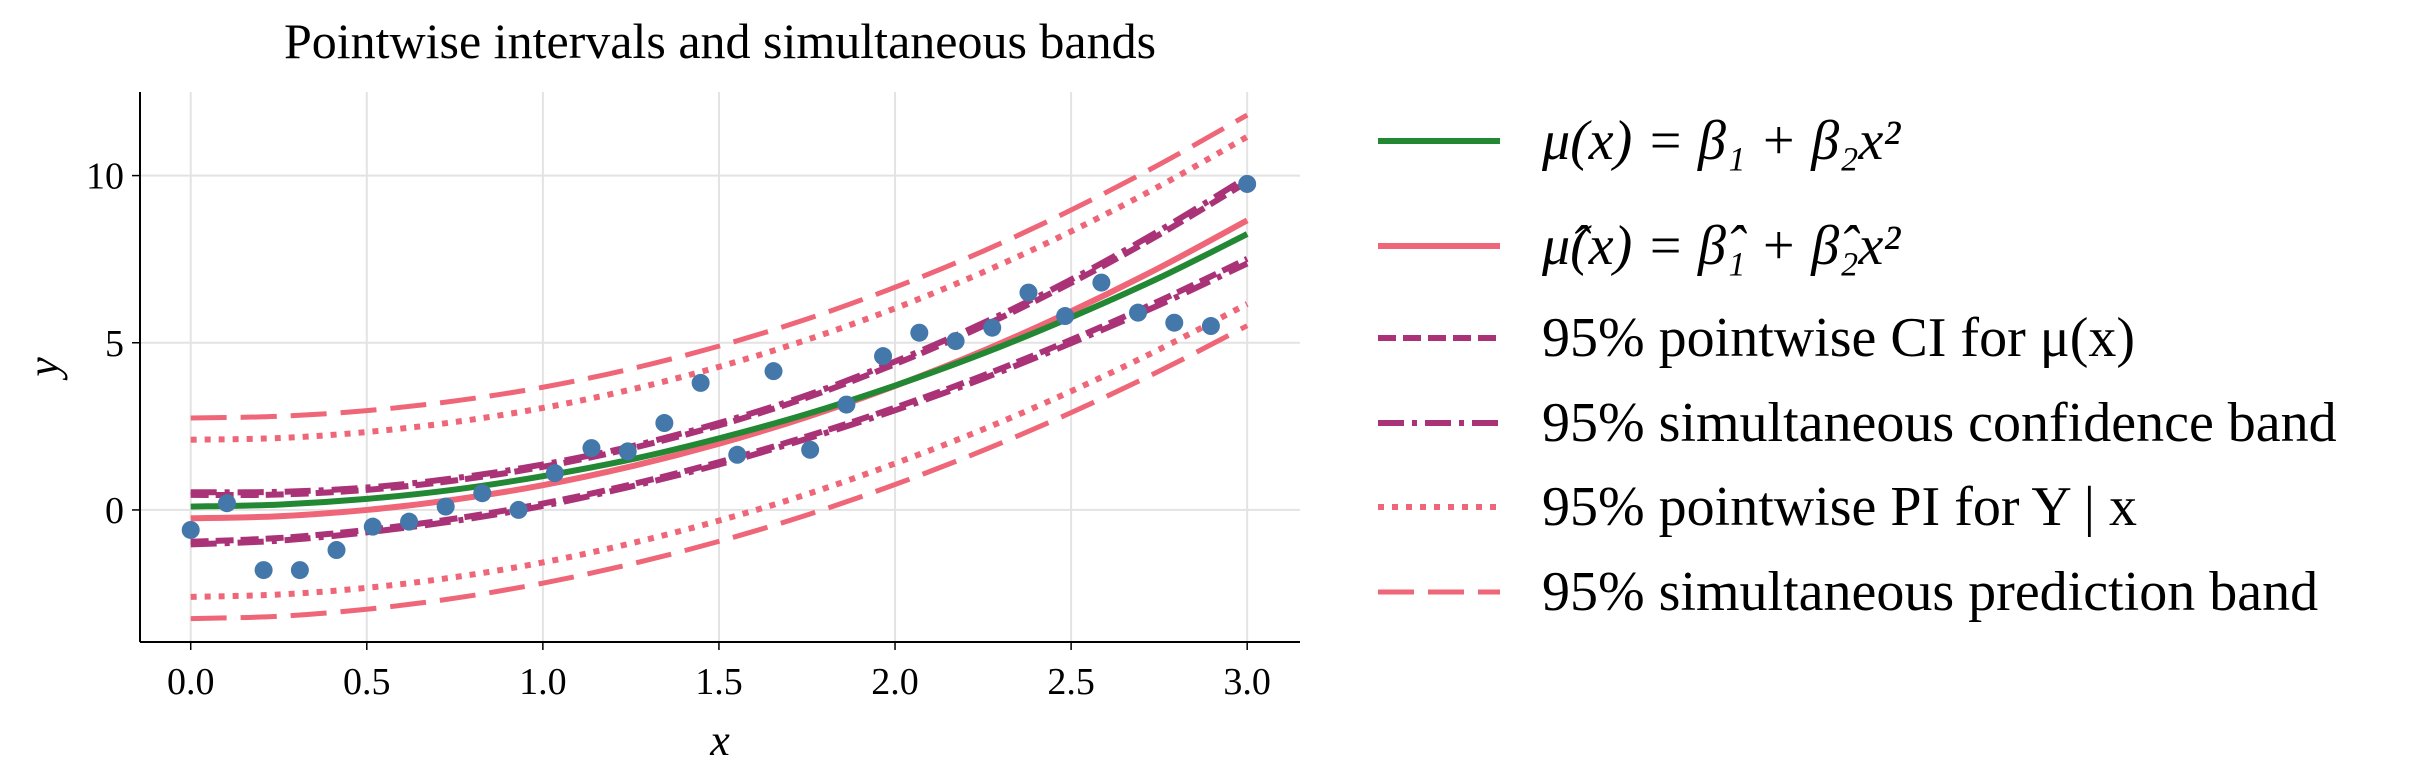 The image size is (2410, 779). I want to click on y-axis-label: y, so click(43, 369).